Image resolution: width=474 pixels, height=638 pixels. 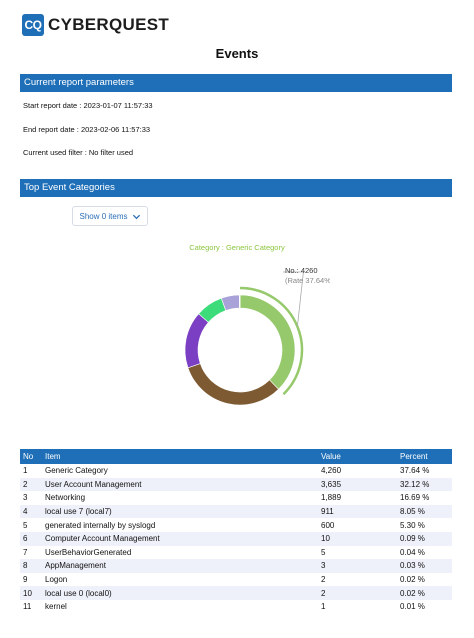 I want to click on cell-no: 5, so click(x=25, y=525).